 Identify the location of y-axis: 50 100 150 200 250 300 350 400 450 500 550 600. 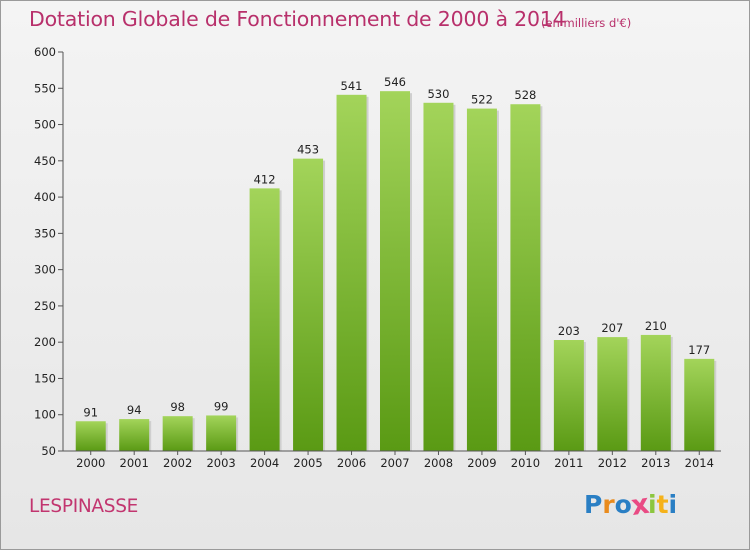
(48, 251).